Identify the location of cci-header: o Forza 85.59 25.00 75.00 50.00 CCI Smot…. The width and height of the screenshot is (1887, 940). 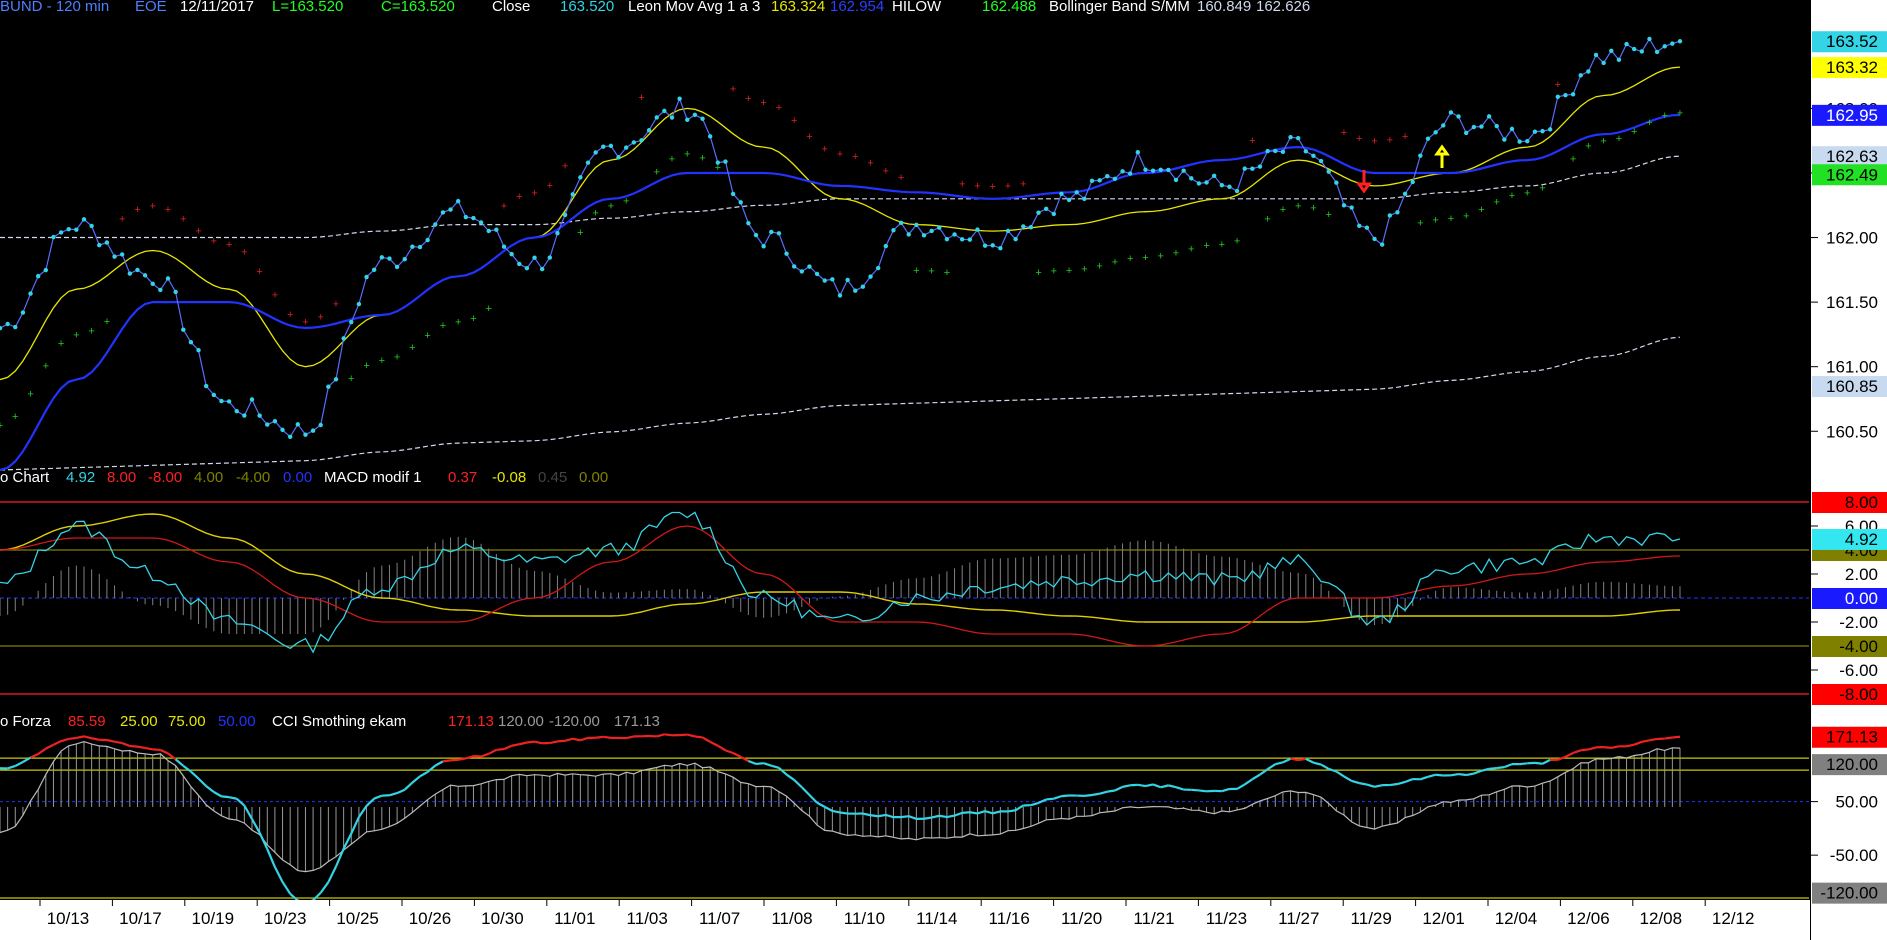
(330, 721).